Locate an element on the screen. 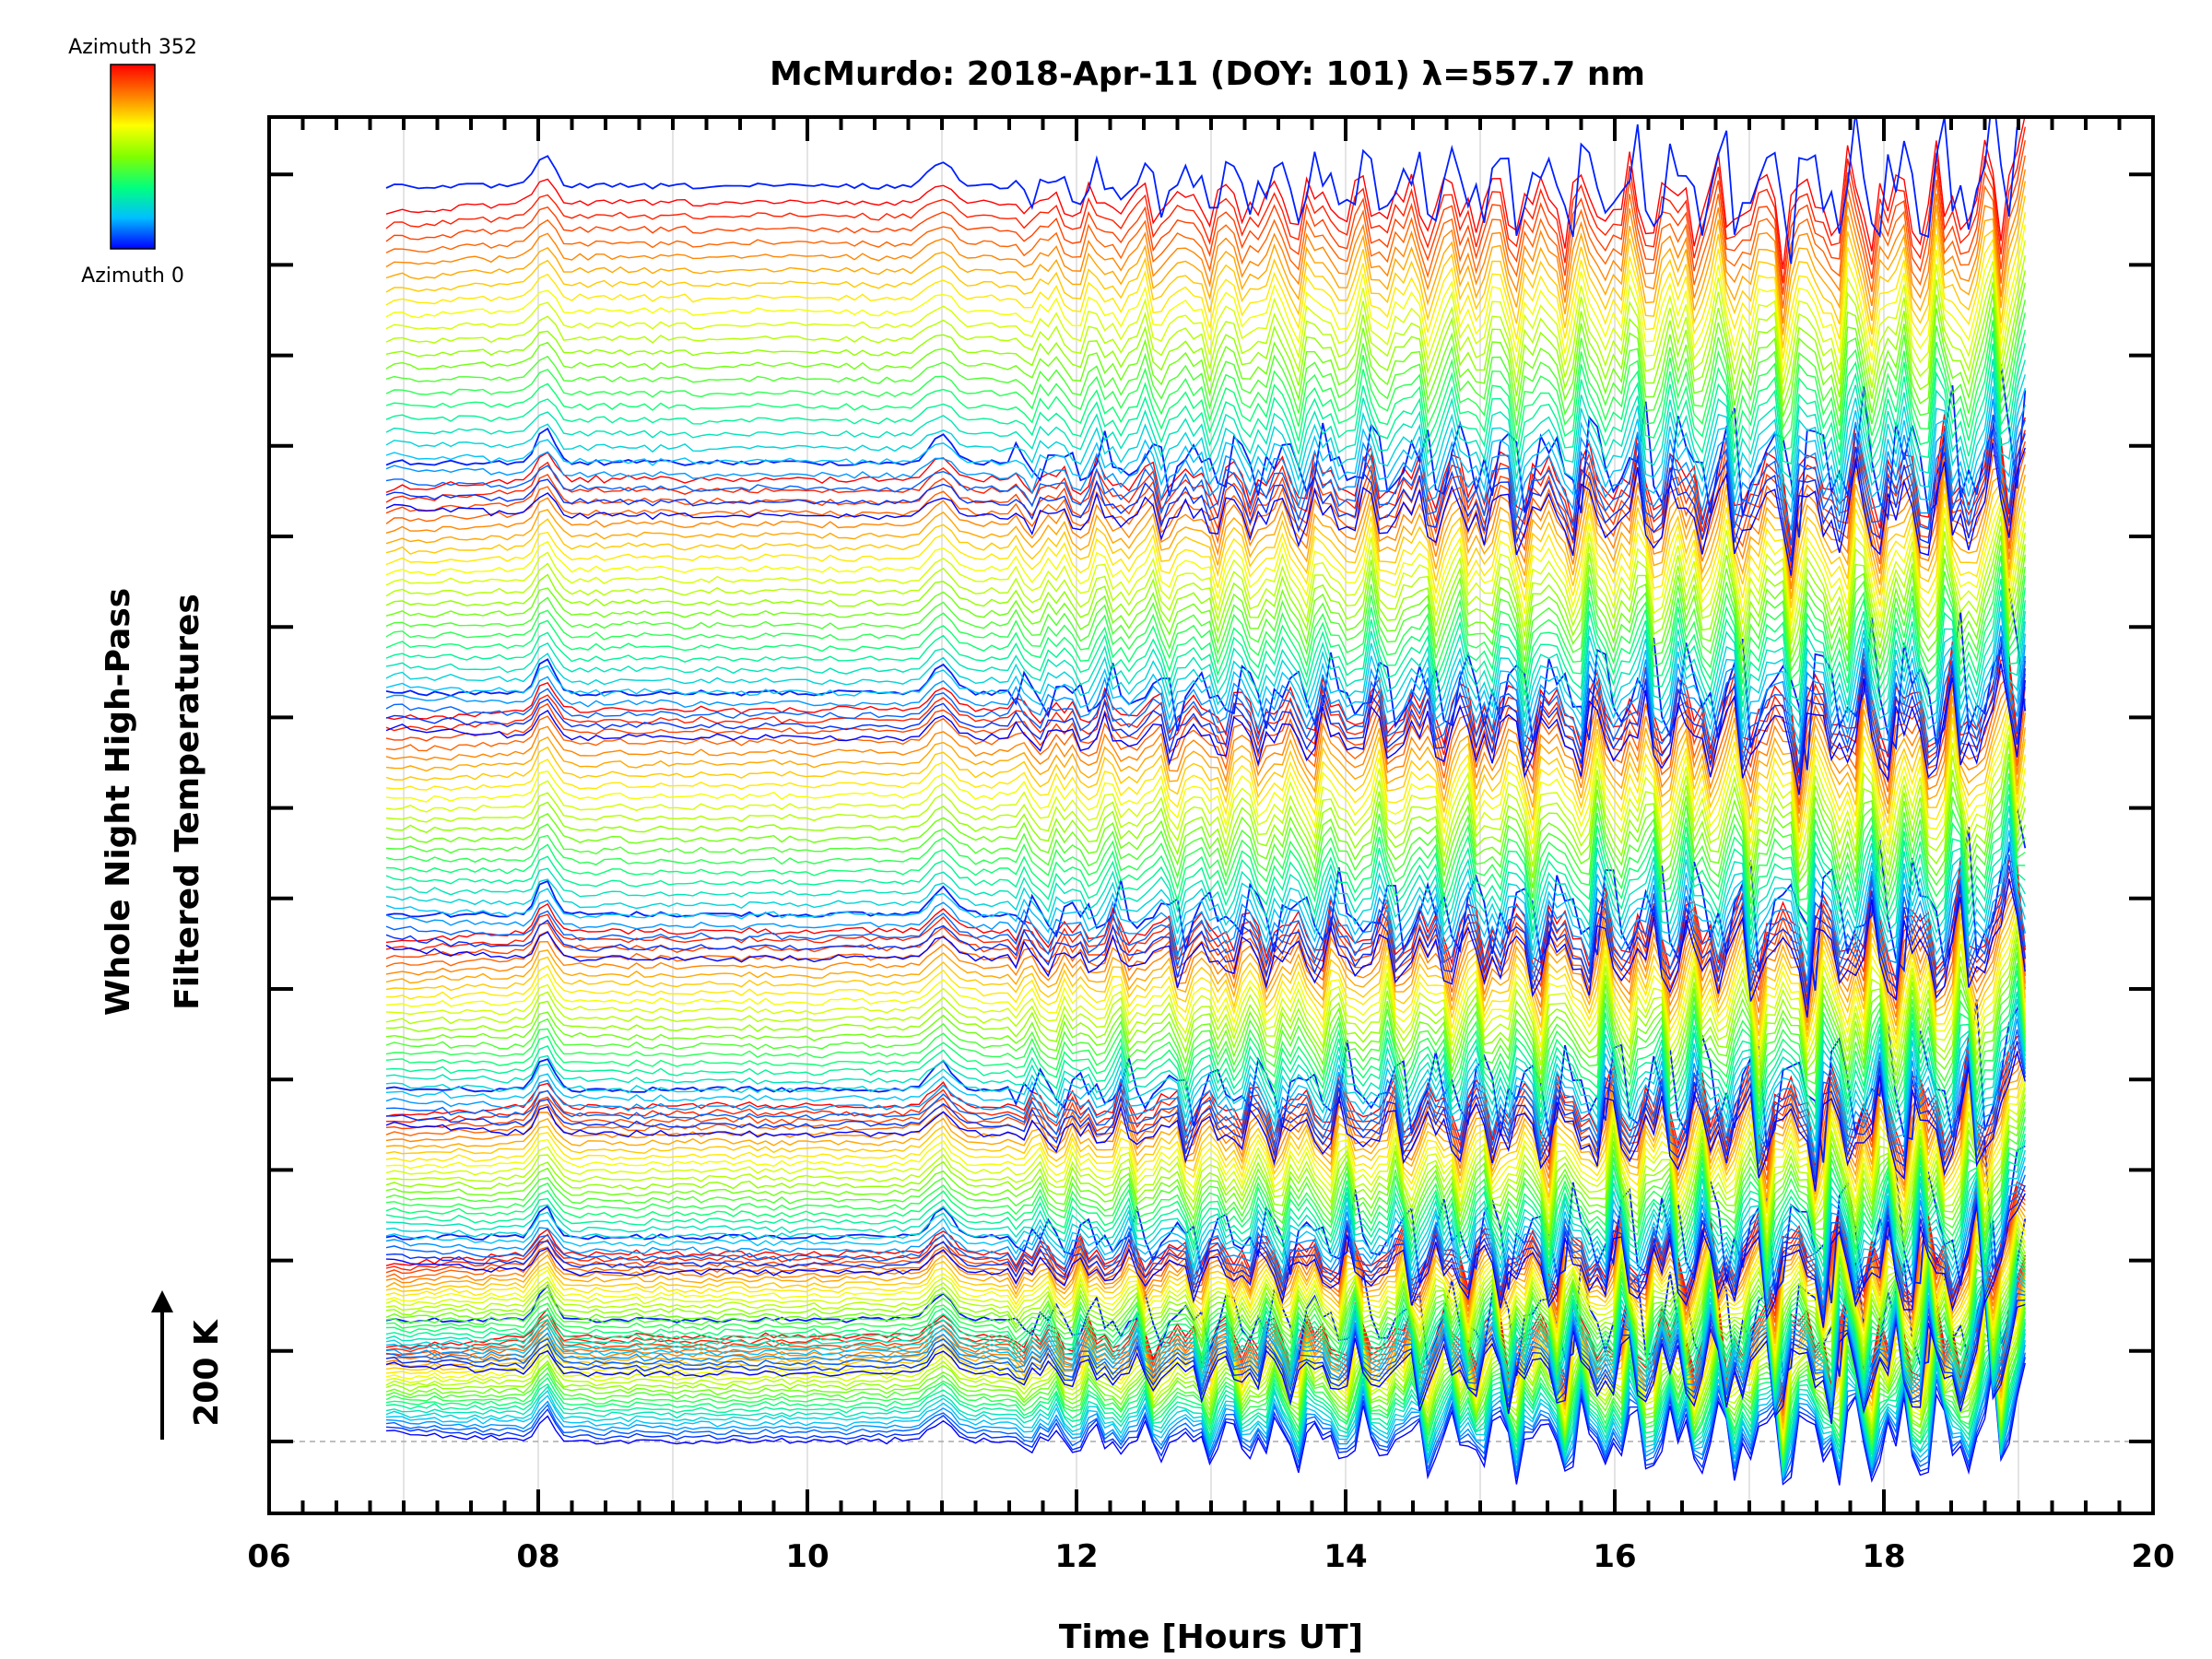  x-tick-label: 06 is located at coordinates (268, 1556).